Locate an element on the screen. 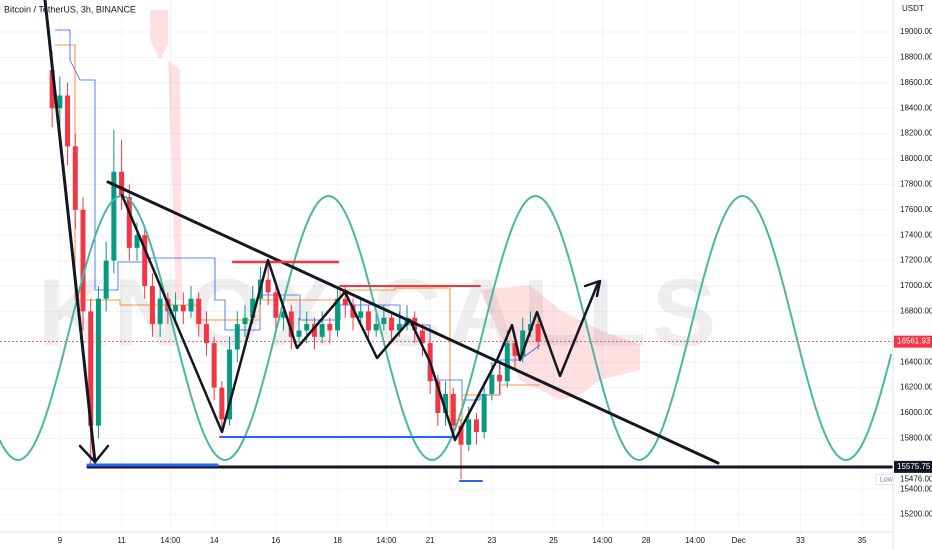 The image size is (932, 550). watermark: KNOX CALLS is located at coordinates (380, 312).